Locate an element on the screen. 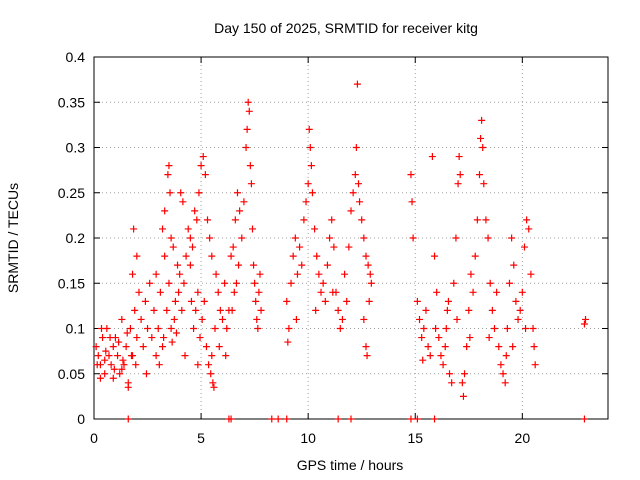 Image resolution: width=640 pixels, height=480 pixels. y-tick-label: 0.35 is located at coordinates (71, 102).